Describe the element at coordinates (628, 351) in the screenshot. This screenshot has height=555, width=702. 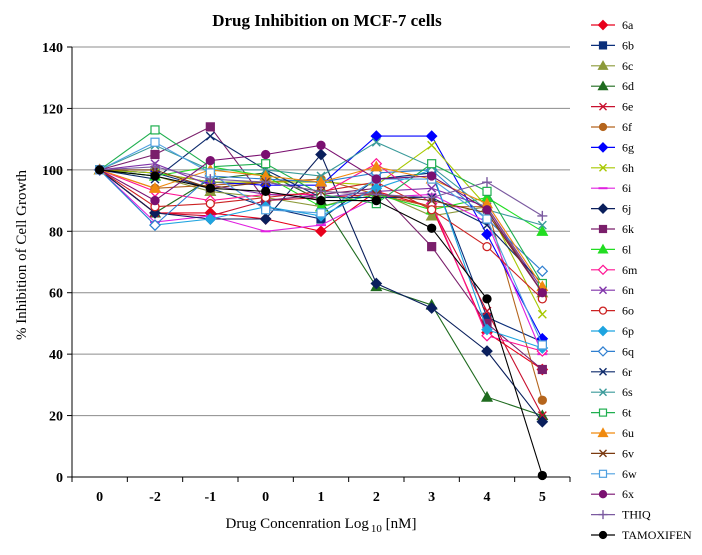
I see `legend-label: 6q` at that location.